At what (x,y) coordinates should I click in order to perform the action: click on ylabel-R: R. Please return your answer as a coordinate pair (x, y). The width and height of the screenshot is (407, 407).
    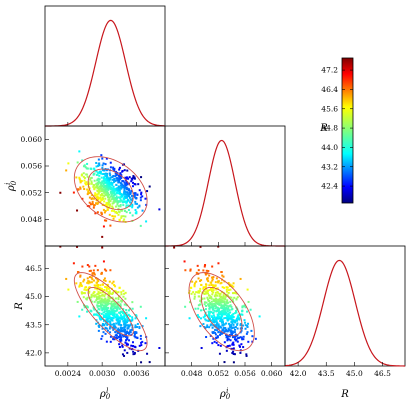
    Looking at the image, I should click on (19, 306).